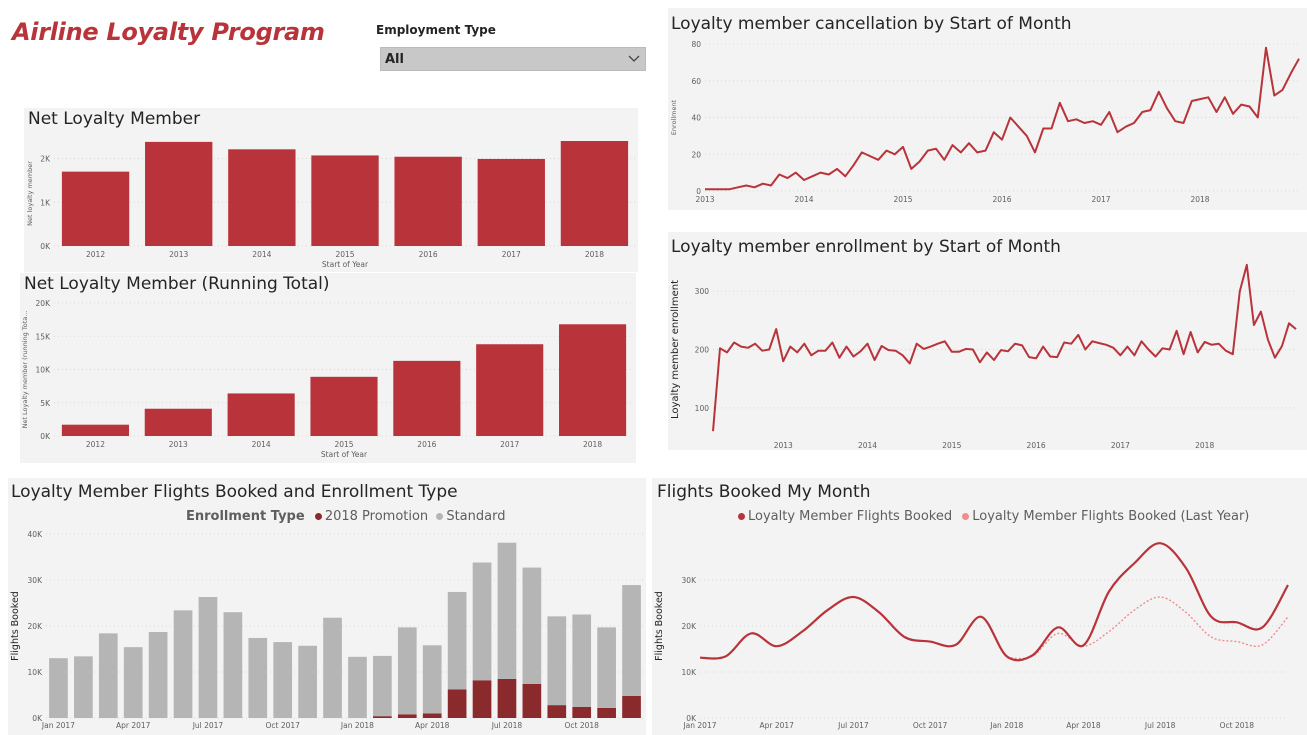 The width and height of the screenshot is (1307, 735). What do you see at coordinates (168, 32) in the screenshot?
I see `app-title: Airline Loyalty Program` at bounding box center [168, 32].